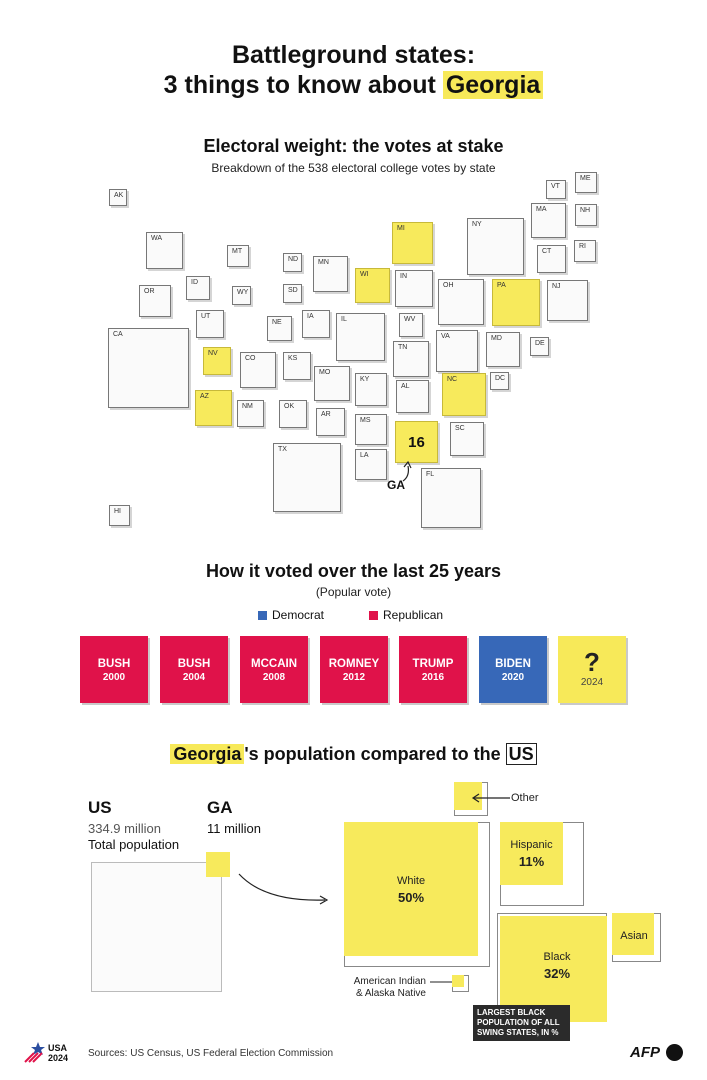  What do you see at coordinates (210, 324) in the screenshot?
I see `state-UT: UT` at bounding box center [210, 324].